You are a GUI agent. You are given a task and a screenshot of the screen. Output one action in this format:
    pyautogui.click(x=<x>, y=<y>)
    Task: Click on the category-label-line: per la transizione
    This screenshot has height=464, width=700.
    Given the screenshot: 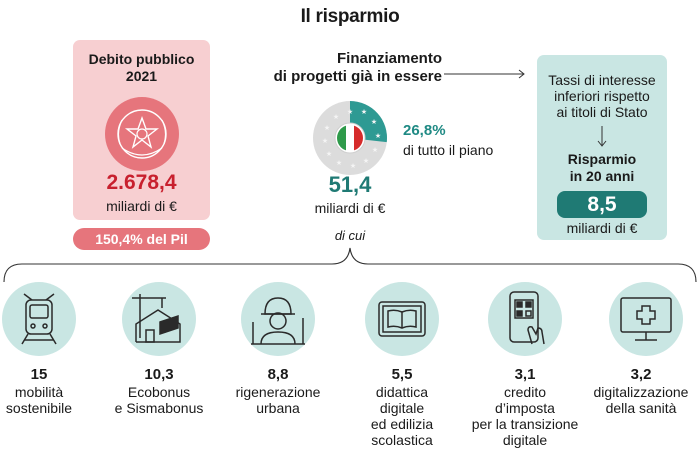 What is the action you would take?
    pyautogui.click(x=525, y=424)
    